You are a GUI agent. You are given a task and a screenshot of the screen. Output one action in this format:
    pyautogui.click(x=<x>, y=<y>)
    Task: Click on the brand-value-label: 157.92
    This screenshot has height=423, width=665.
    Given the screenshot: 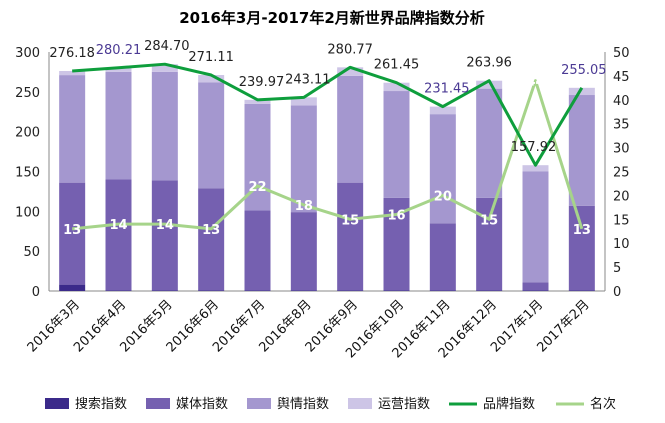 What is the action you would take?
    pyautogui.click(x=534, y=147)
    